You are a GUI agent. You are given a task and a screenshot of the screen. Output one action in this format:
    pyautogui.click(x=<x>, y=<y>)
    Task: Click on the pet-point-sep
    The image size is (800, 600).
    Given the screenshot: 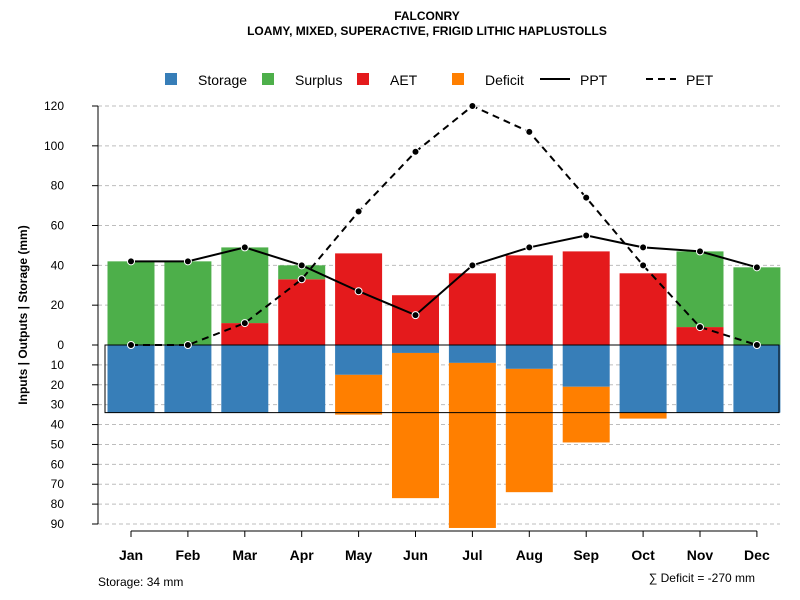 What is the action you would take?
    pyautogui.click(x=586, y=197)
    